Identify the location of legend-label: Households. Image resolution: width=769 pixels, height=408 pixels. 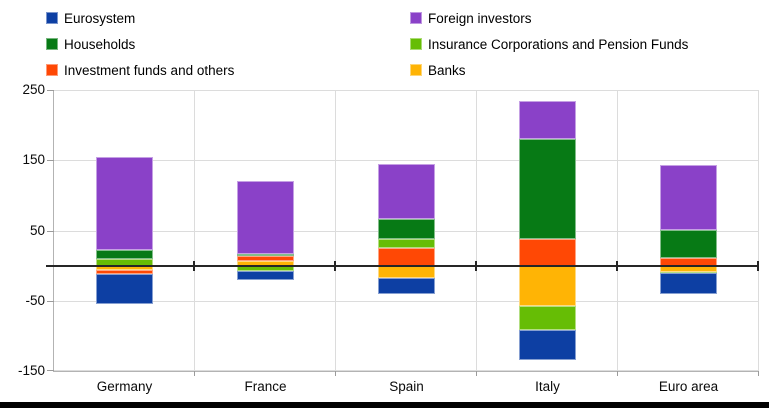
(100, 44).